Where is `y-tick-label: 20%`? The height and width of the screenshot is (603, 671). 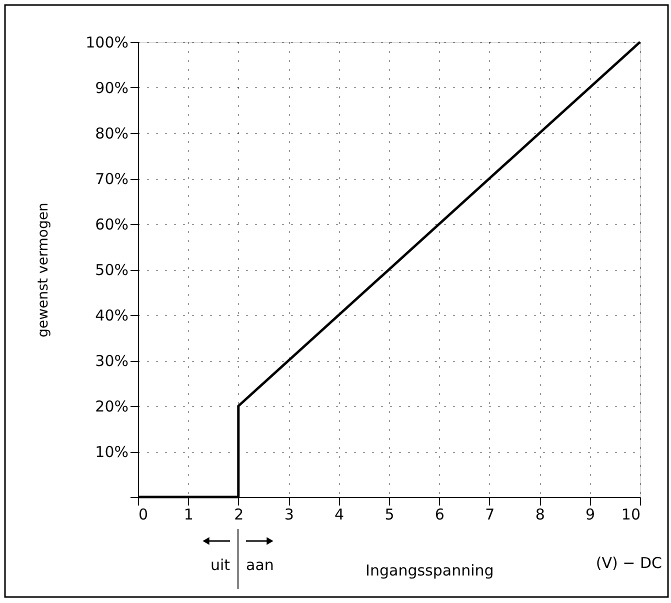 y-tick-label: 20% is located at coordinates (111, 407).